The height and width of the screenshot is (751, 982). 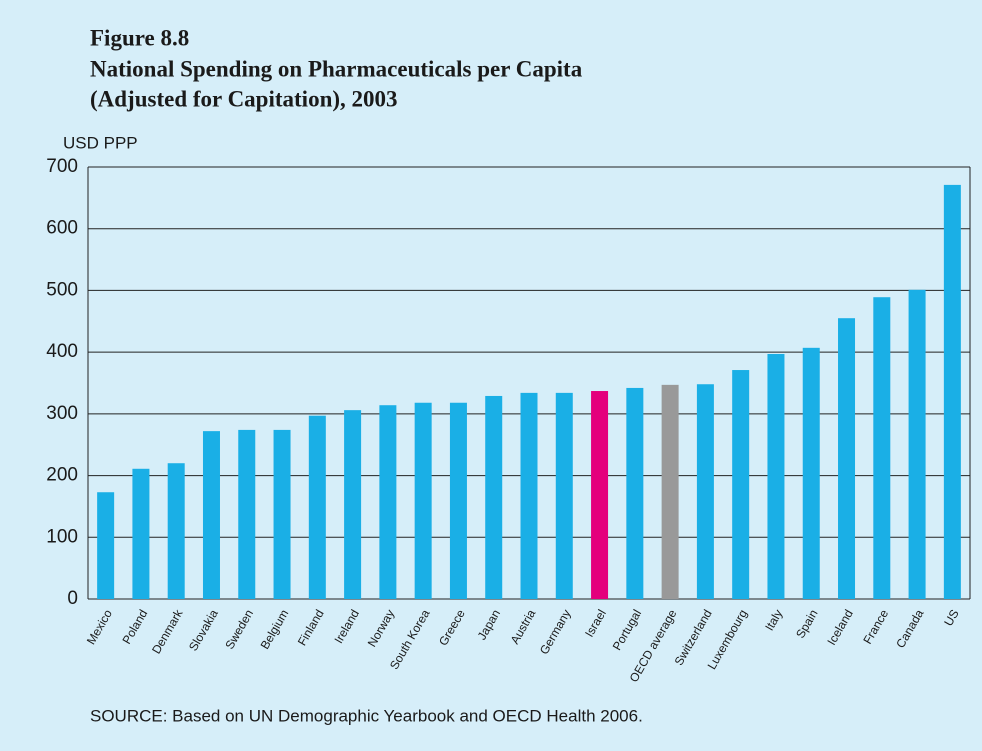 I want to click on chart-title: Figure 8.8, so click(x=139, y=37).